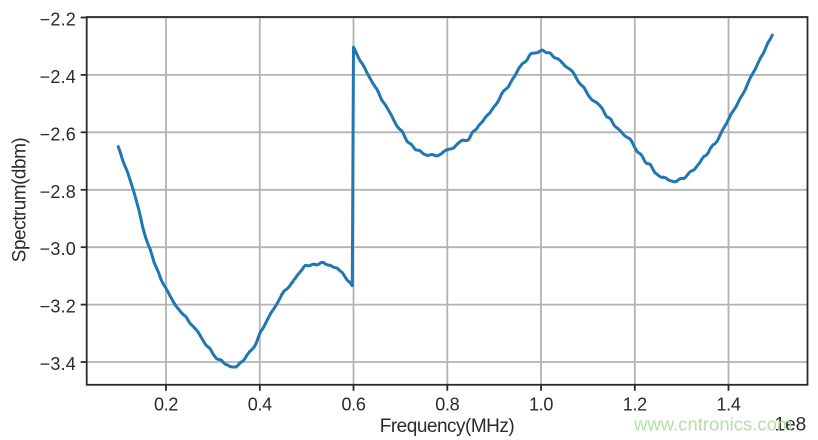 The image size is (818, 440). Describe the element at coordinates (728, 404) in the screenshot. I see `svg-text: 1.4` at that location.